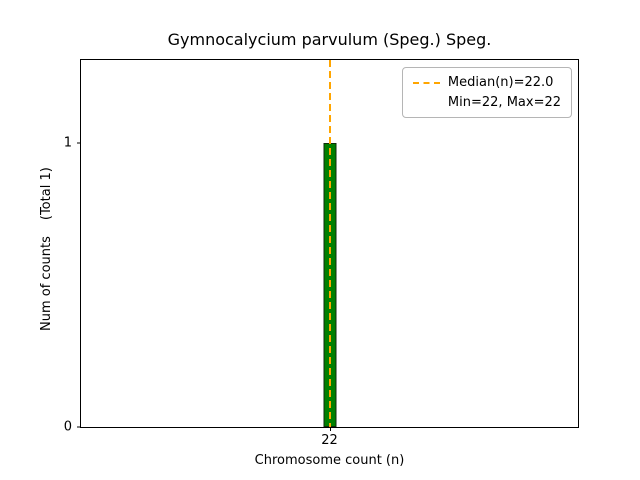  What do you see at coordinates (67, 143) in the screenshot?
I see `ytick-label-1: 1` at bounding box center [67, 143].